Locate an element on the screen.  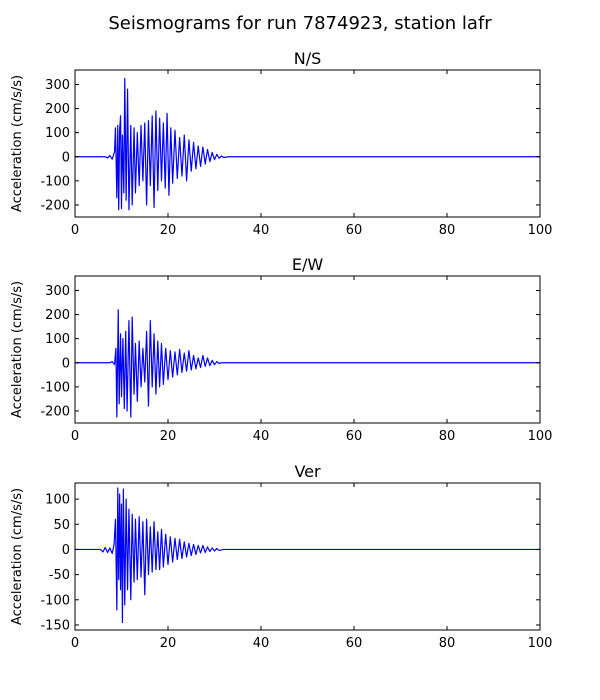
y-tick-label: 50 is located at coordinates (61, 525).